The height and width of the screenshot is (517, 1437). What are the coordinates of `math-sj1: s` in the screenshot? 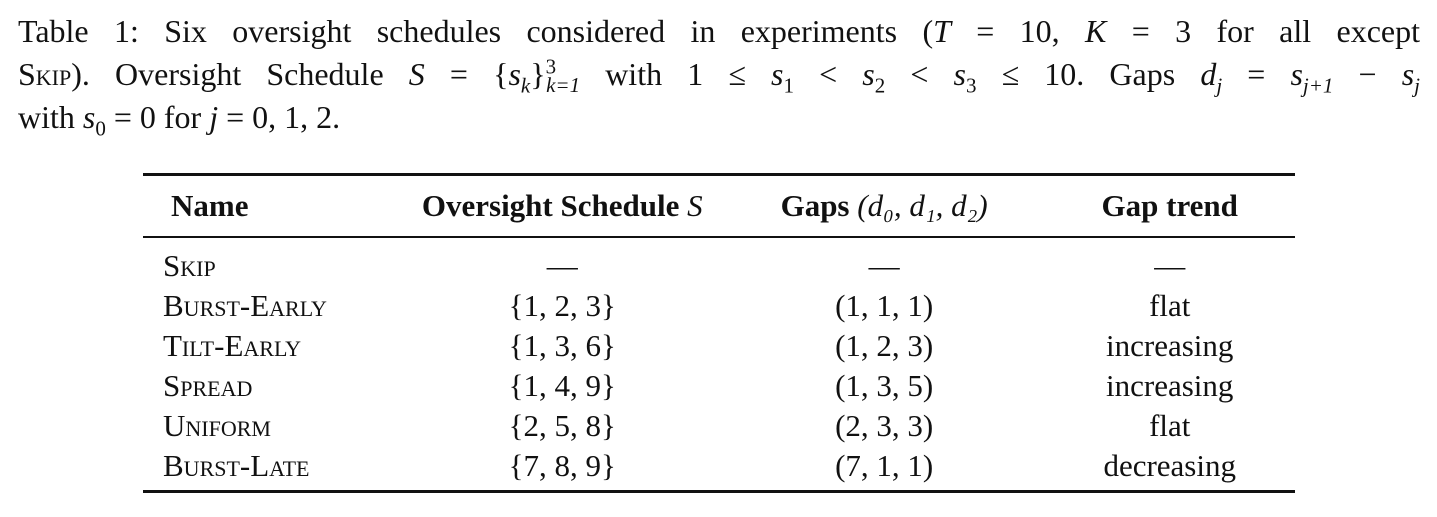 It's located at (1296, 74).